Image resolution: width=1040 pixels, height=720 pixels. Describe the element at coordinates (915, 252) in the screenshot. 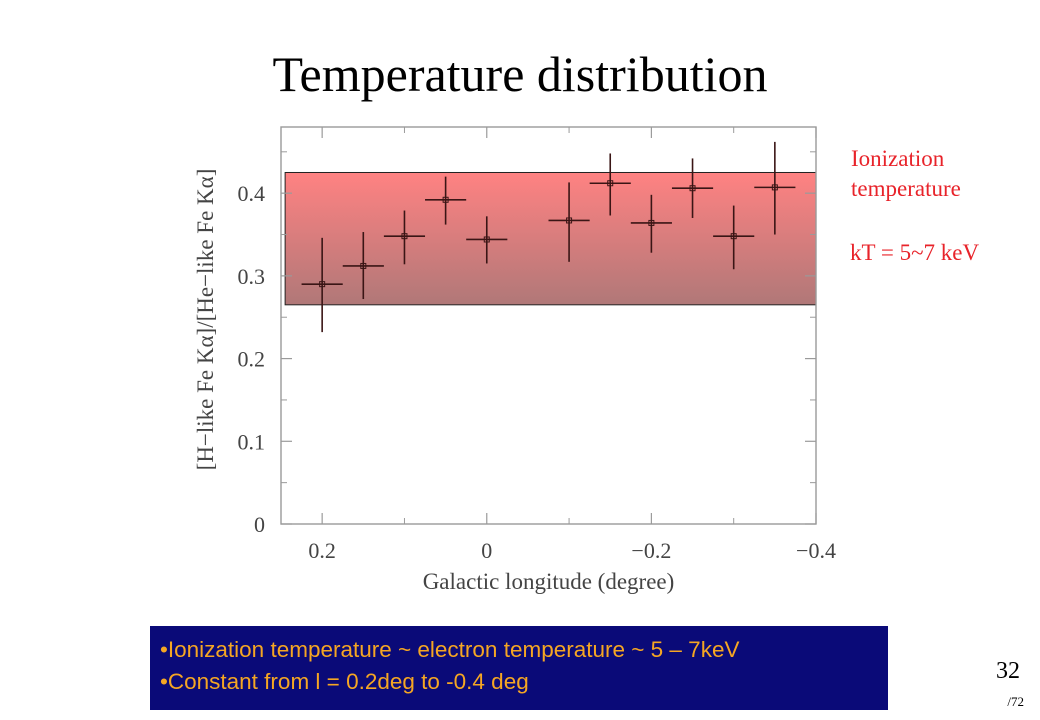

I see `kt-range-annotation: kT = 5~7 keV` at that location.